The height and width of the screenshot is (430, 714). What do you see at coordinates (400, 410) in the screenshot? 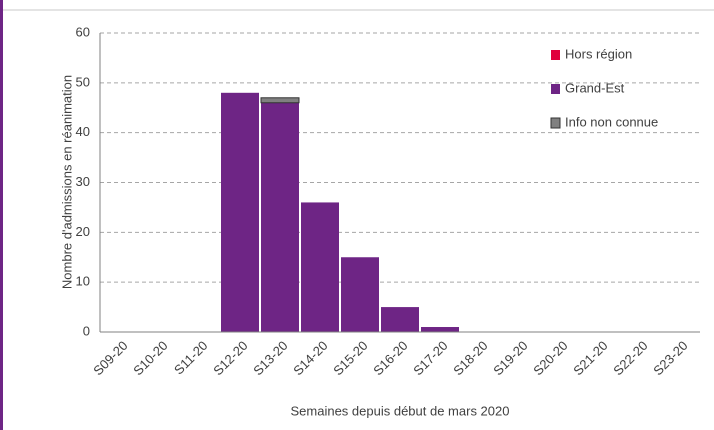
I see `x-axis-label: Semaines depuis début de mars 2020` at bounding box center [400, 410].